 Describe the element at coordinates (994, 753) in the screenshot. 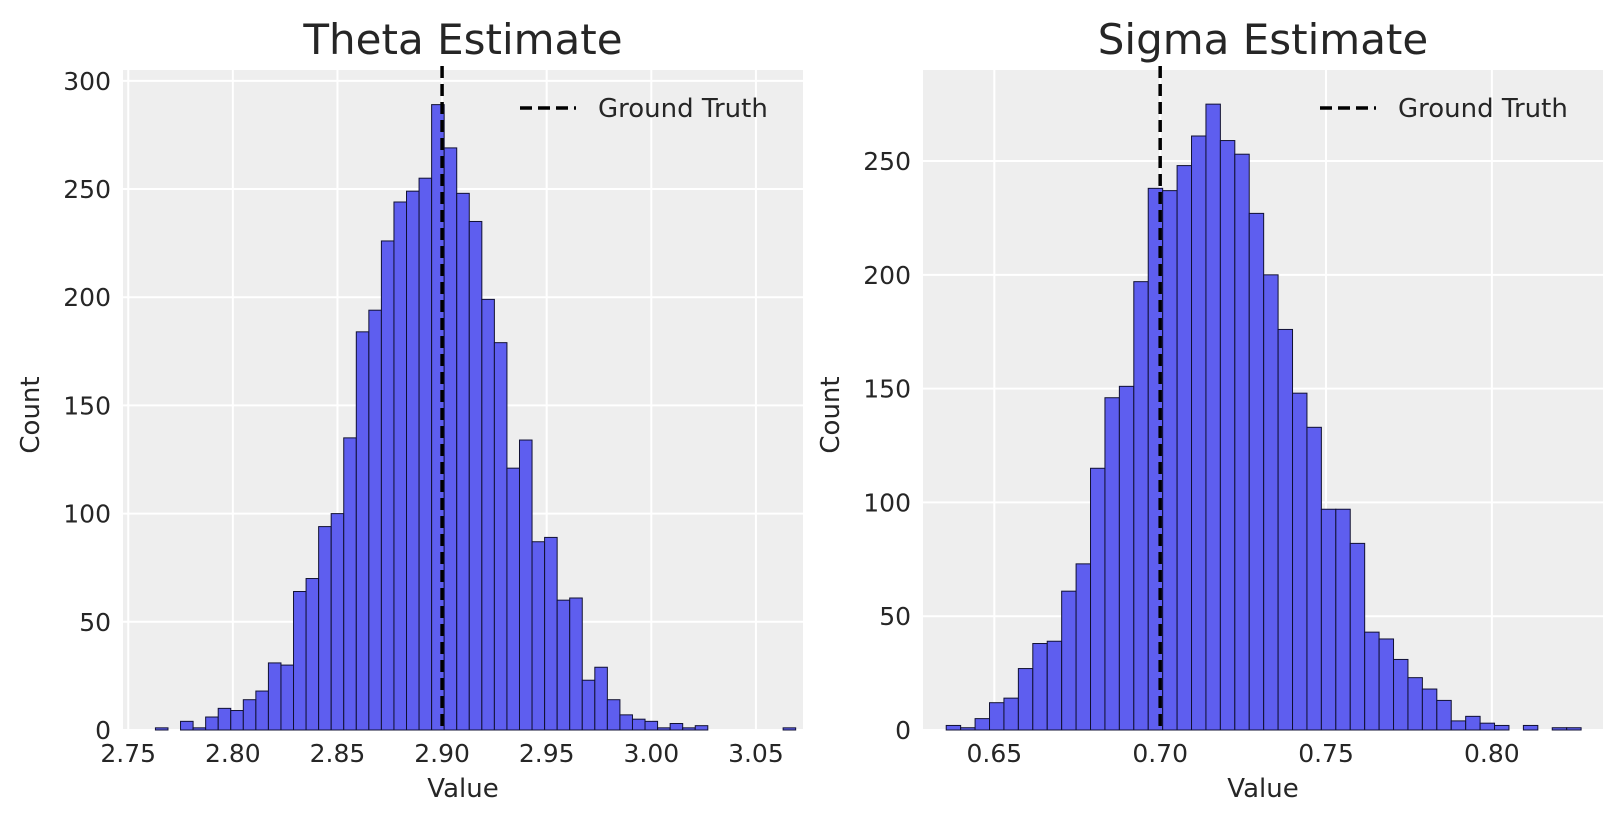

I see `x-tick-label: 0.65` at that location.